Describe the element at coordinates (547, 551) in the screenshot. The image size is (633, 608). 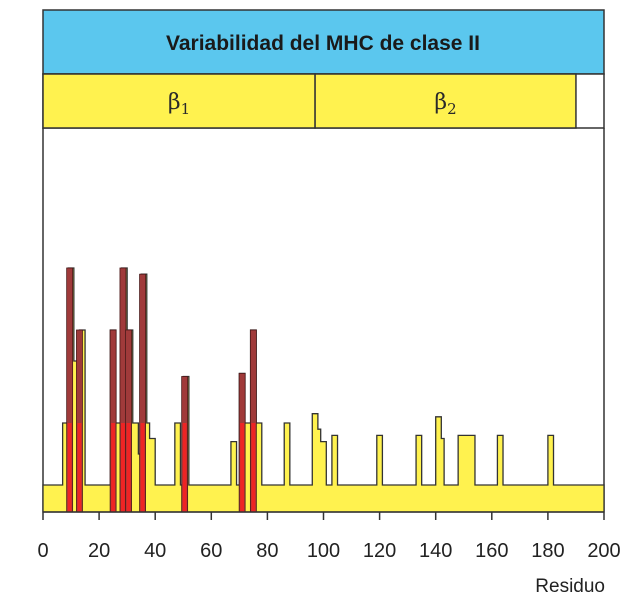
I see `x-tick-label: 180` at that location.